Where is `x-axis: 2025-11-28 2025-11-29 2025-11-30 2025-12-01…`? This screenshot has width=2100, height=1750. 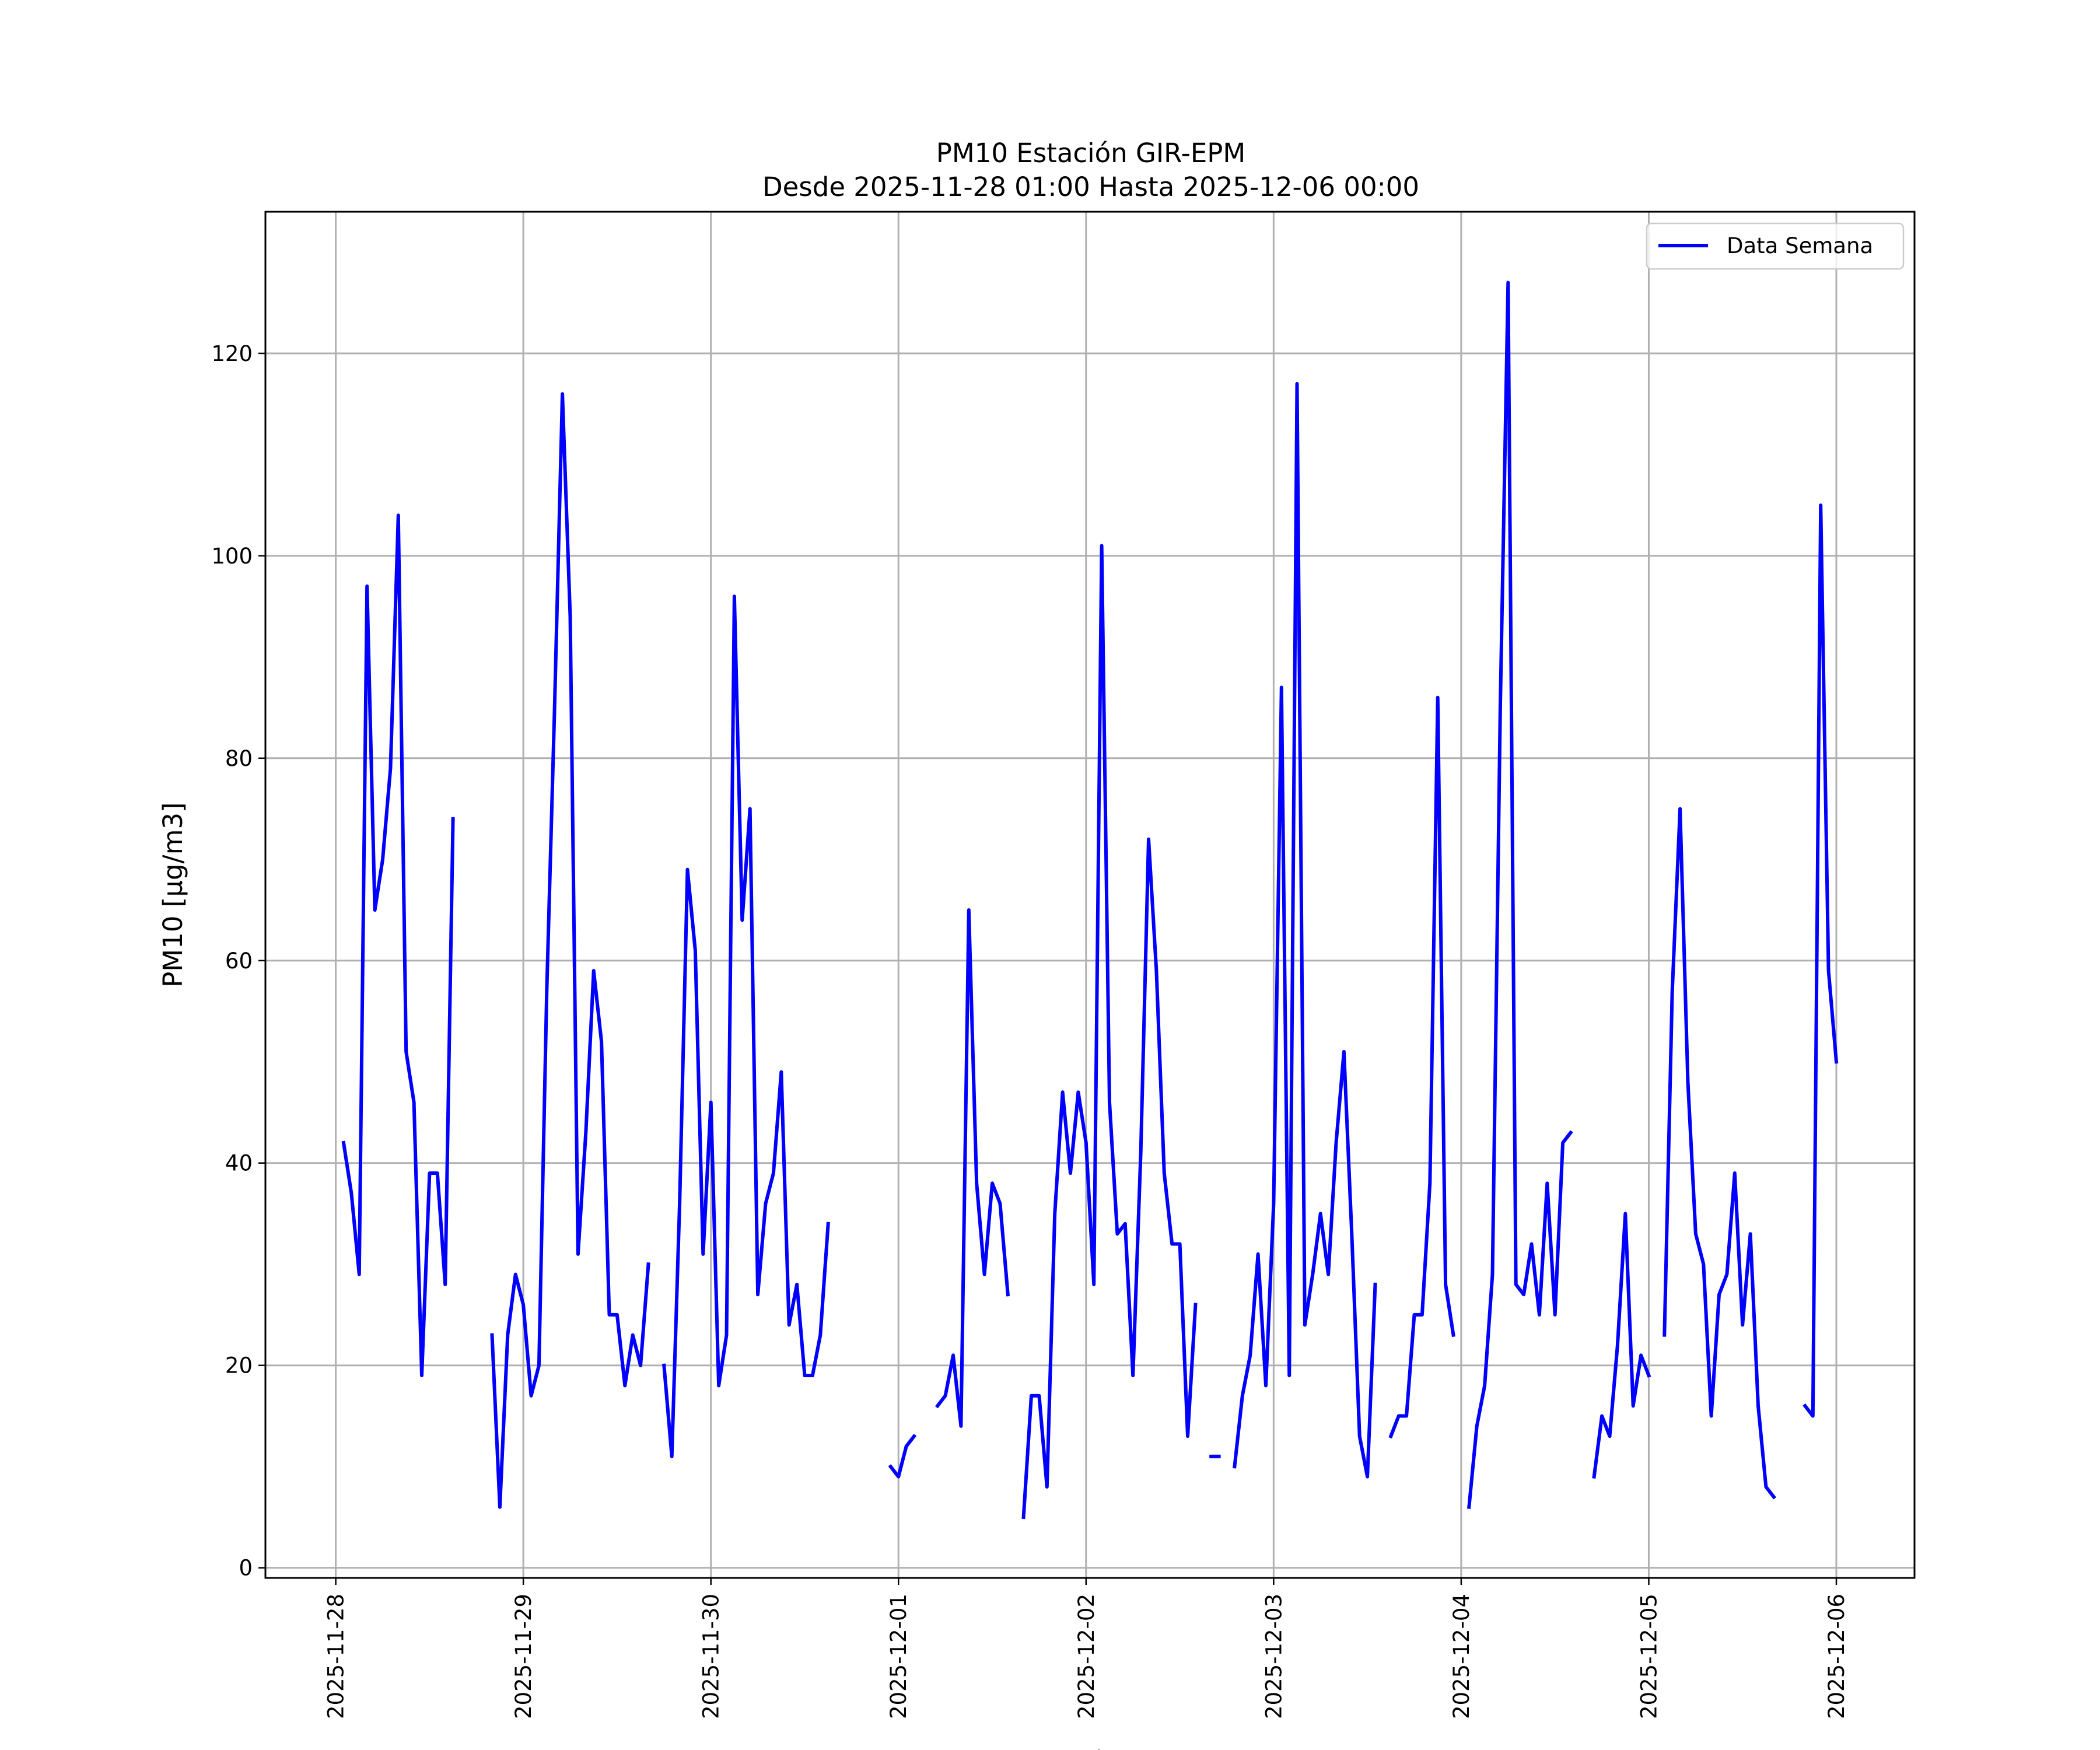 x-axis: 2025-11-28 2025-11-29 2025-11-30 2025-12-01… is located at coordinates (1086, 1648).